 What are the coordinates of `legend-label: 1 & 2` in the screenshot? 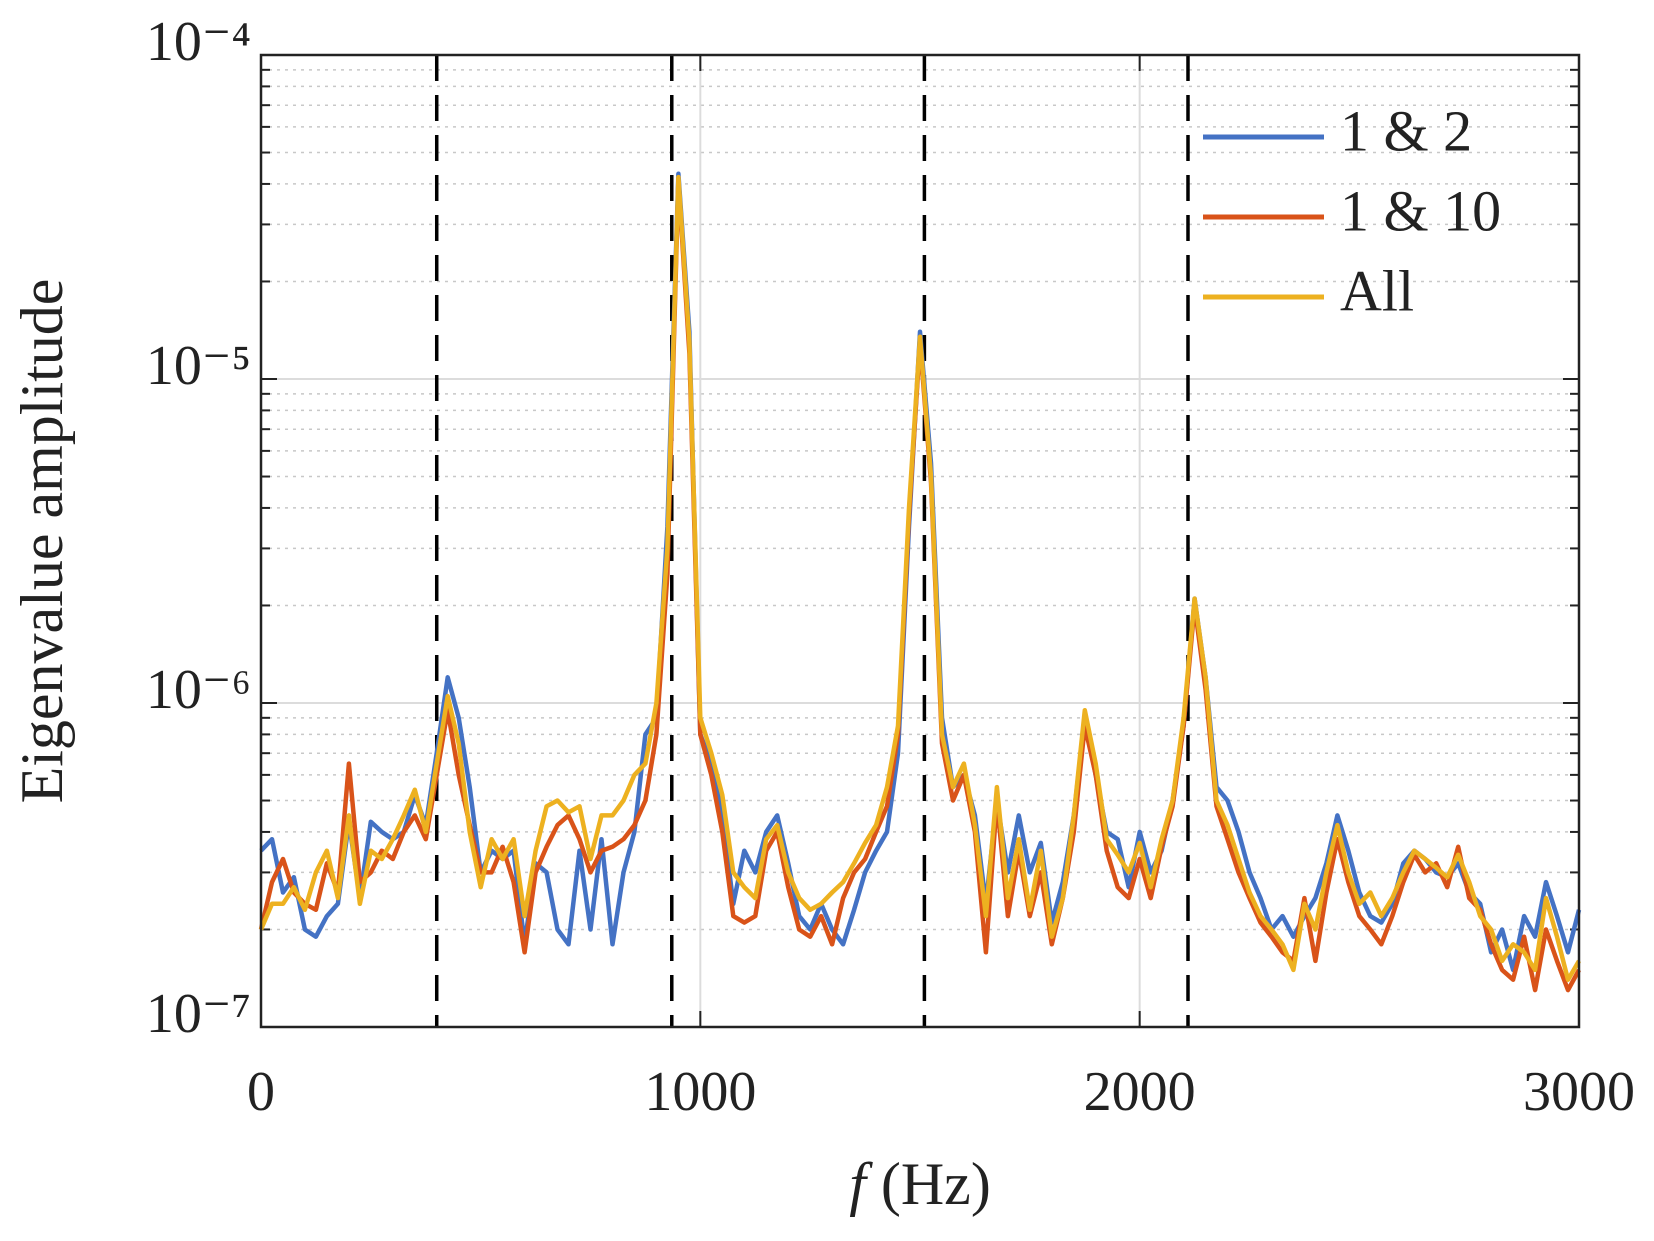 It's located at (1406, 130).